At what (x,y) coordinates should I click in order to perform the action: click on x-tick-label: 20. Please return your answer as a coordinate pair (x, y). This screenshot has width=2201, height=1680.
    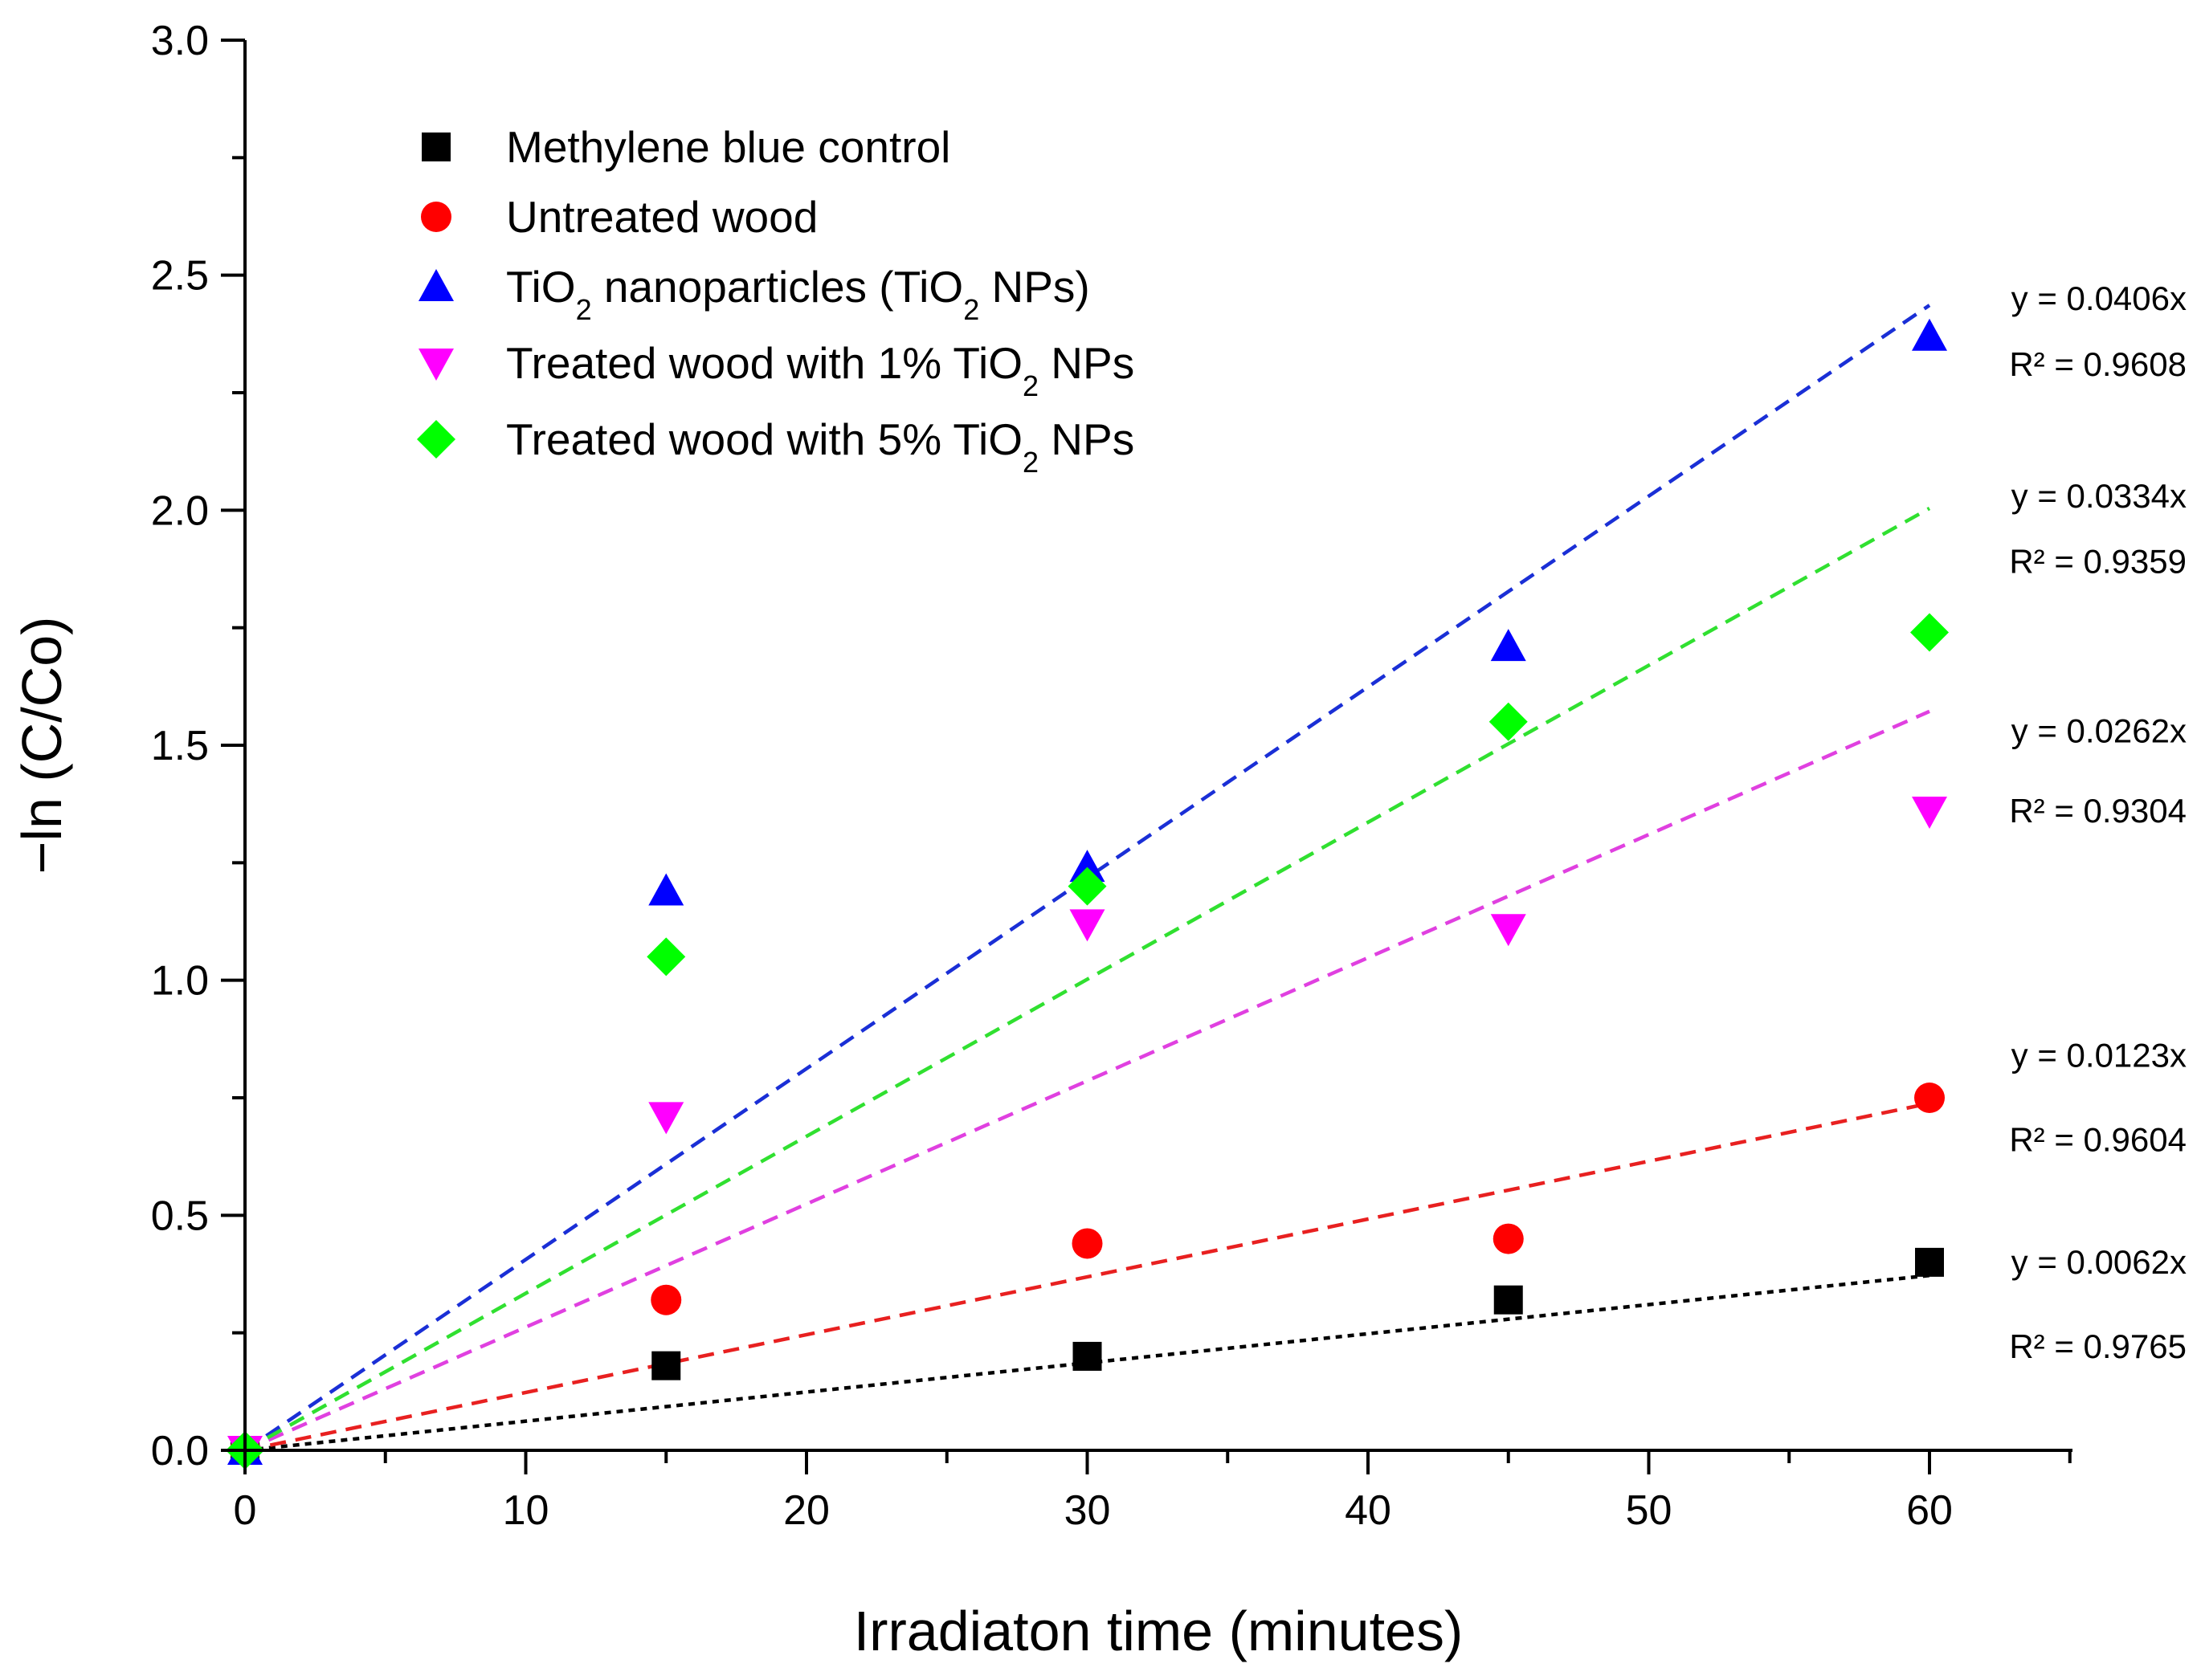
    Looking at the image, I should click on (806, 1510).